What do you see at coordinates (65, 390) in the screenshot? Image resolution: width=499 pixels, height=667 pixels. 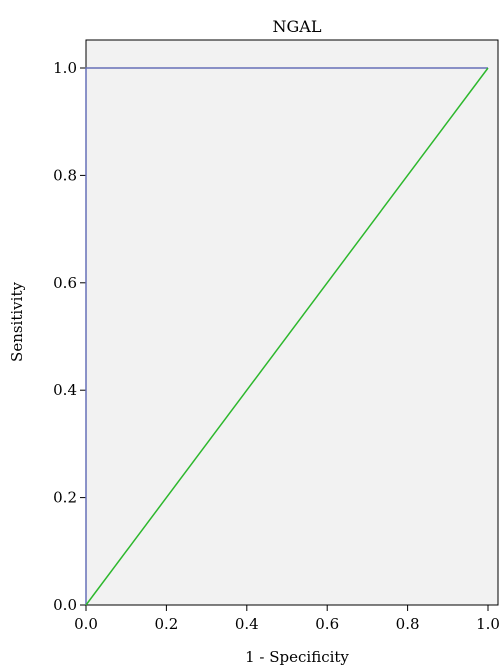 I see `y-tick-label: 0.4` at bounding box center [65, 390].